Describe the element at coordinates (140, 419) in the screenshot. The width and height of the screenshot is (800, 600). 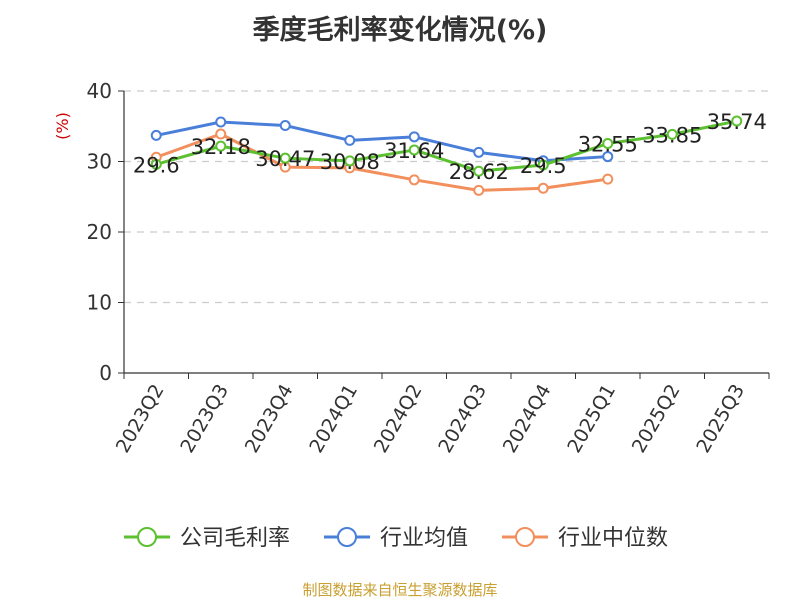
I see `x-tick-label-2023Q2: 2023Q2` at that location.